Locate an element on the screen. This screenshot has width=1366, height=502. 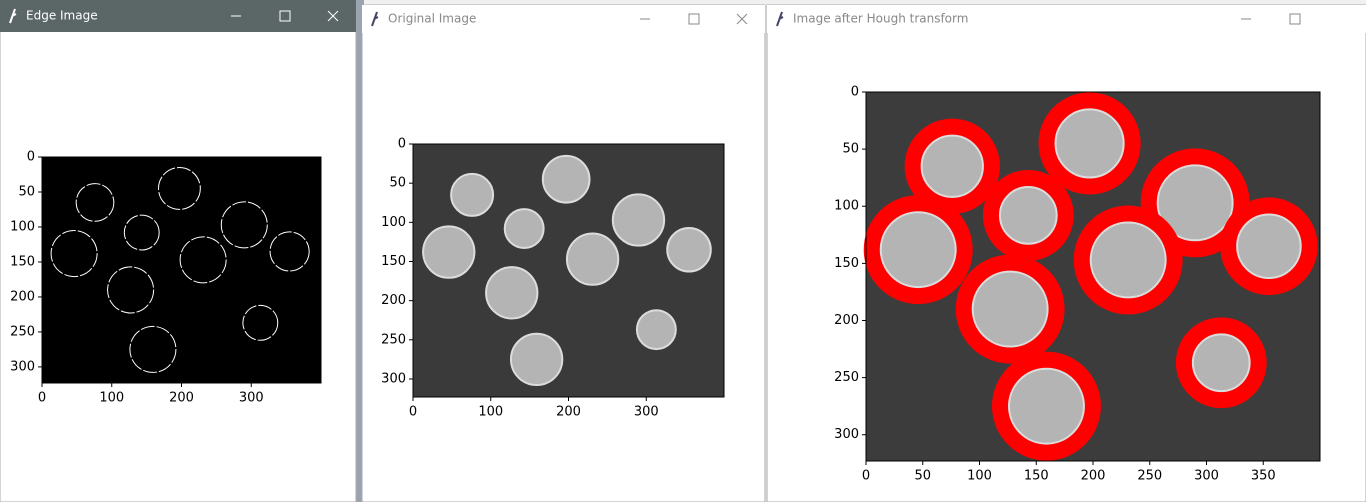
window-title: Original Image is located at coordinates (432, 19).